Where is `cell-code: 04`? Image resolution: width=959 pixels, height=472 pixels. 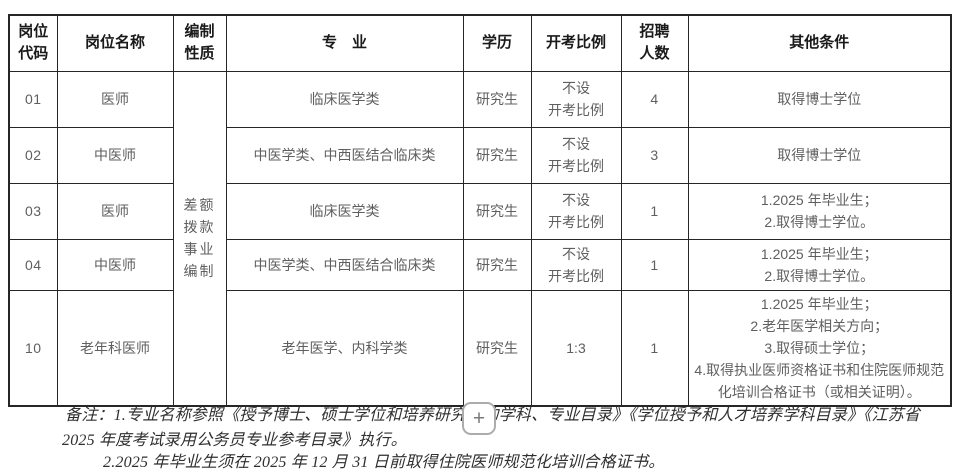
cell-code: 04 is located at coordinates (33, 264).